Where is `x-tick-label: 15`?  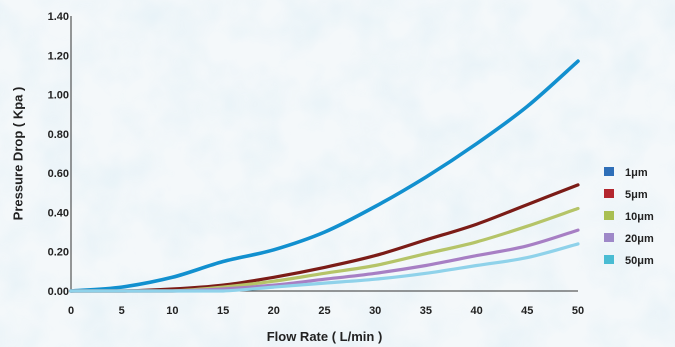
x-tick-label: 15 is located at coordinates (223, 311).